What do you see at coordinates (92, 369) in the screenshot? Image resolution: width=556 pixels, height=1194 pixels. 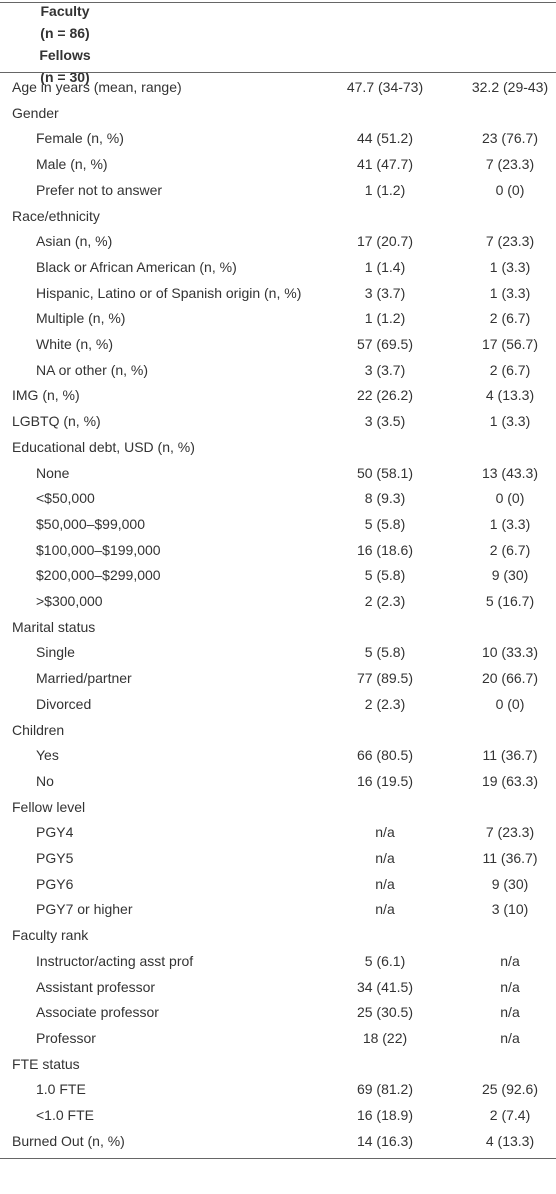 I see `sub-row-label: NA or other (n, %)` at bounding box center [92, 369].